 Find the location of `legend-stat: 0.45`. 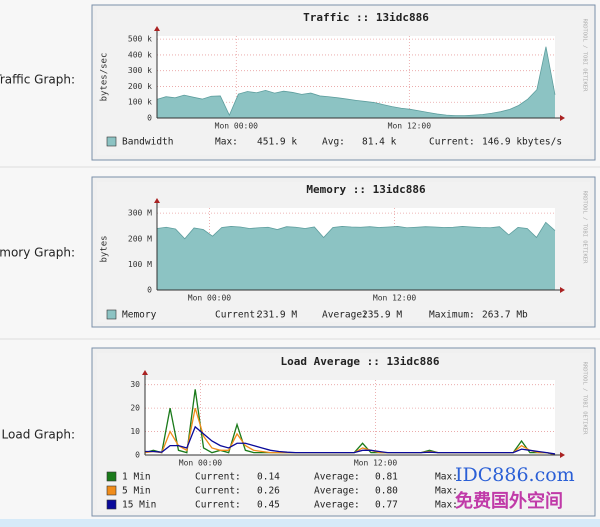

legend-stat: 0.45 is located at coordinates (268, 505).